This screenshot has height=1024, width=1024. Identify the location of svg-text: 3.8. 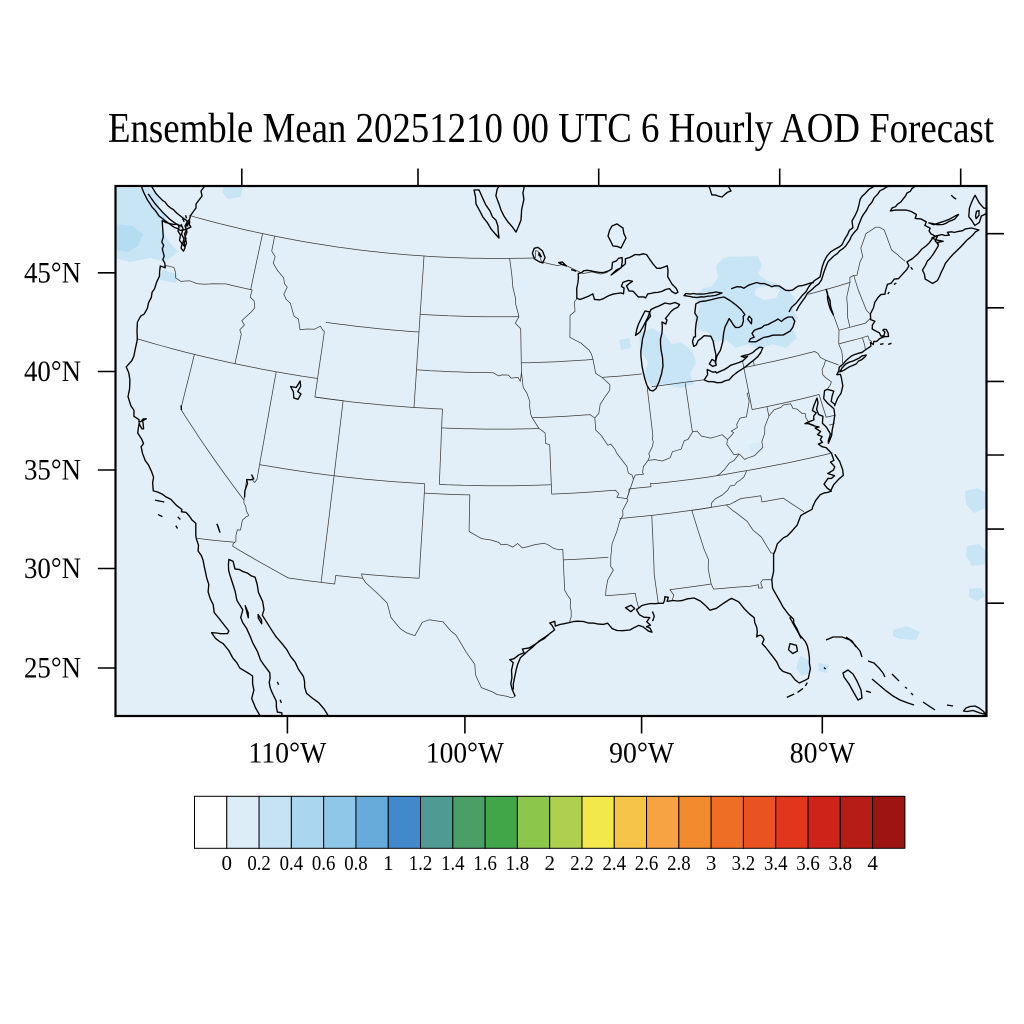
(841, 863).